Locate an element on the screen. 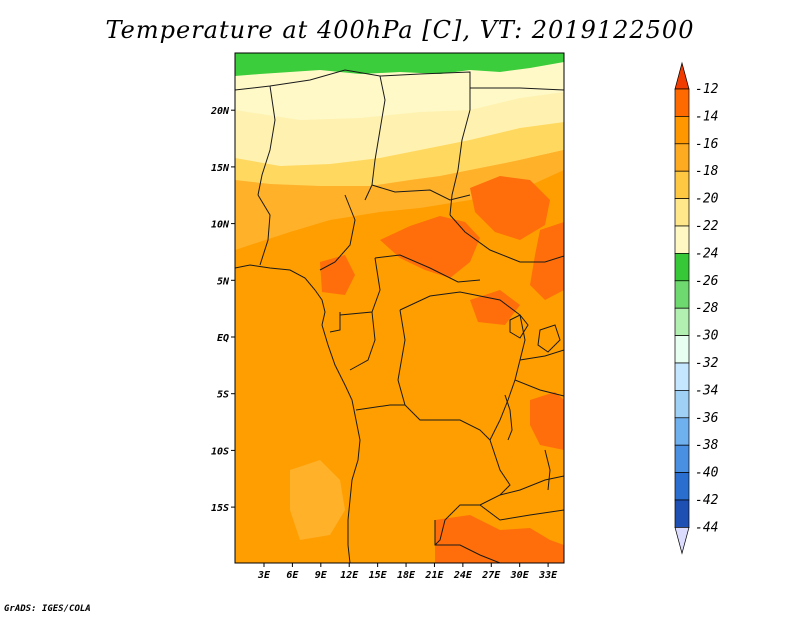 This screenshot has height=618, width=800. lon-tick-label: 24E is located at coordinates (463, 575).